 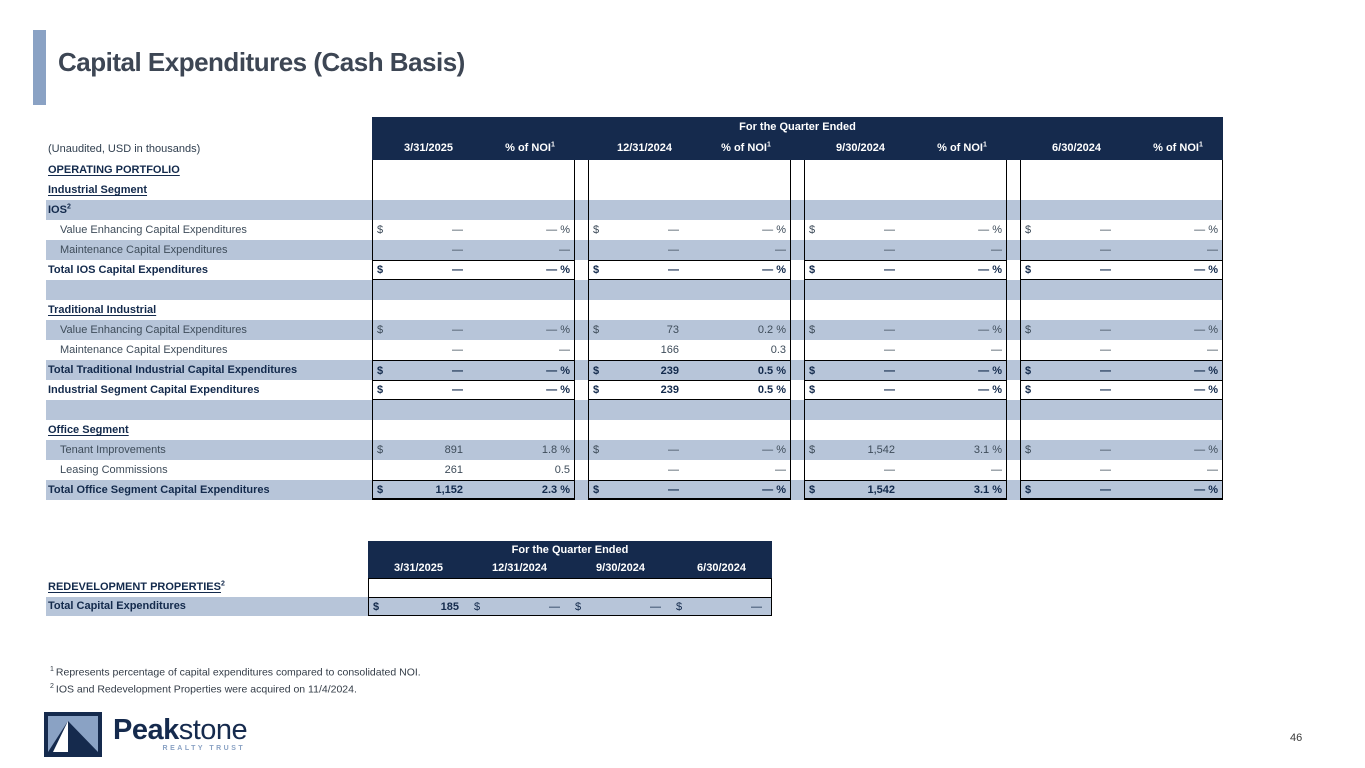 What do you see at coordinates (771, 330) in the screenshot?
I see `pct-of-noi-value: 0.2 %` at bounding box center [771, 330].